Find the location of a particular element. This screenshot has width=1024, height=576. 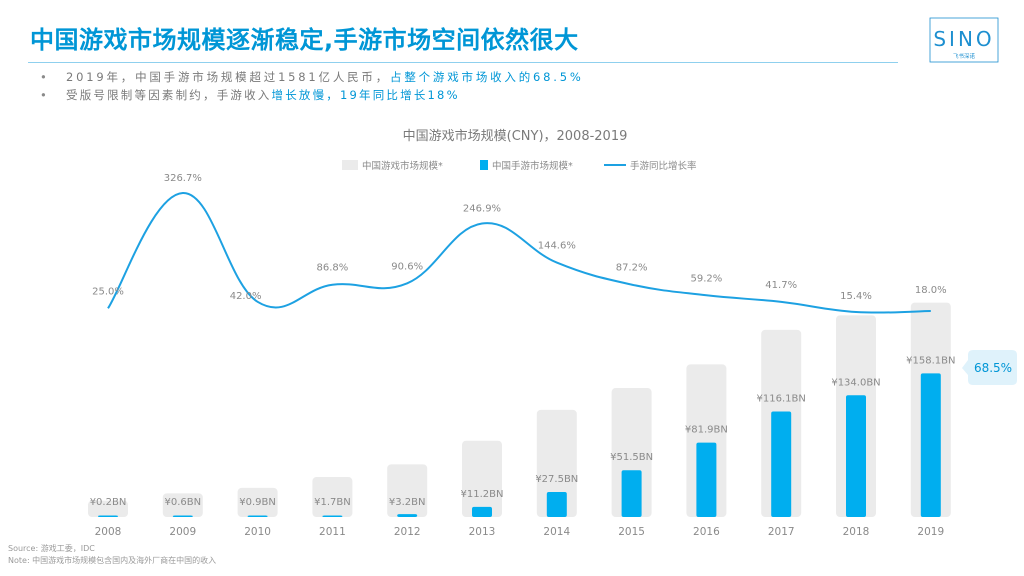

chart-legend: 中国游戏市场规模* 中国手游市场规模* 手游同比增长率 is located at coordinates (519, 166).